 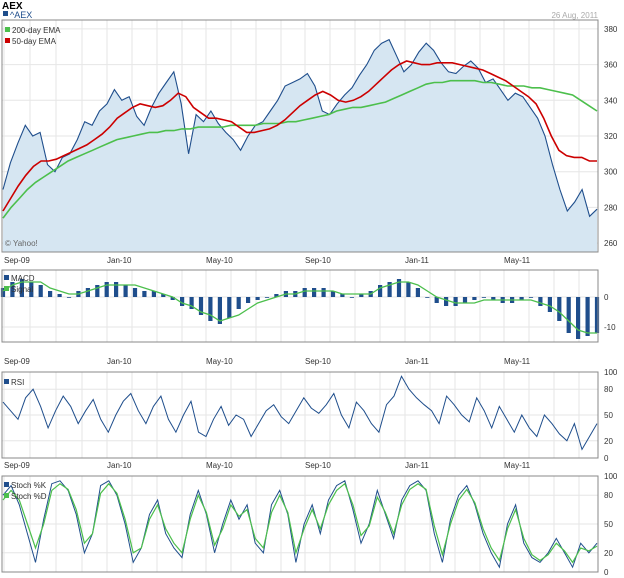 What do you see at coordinates (574, 15) in the screenshot?
I see `chart-date: 26 Aug, 2011` at bounding box center [574, 15].